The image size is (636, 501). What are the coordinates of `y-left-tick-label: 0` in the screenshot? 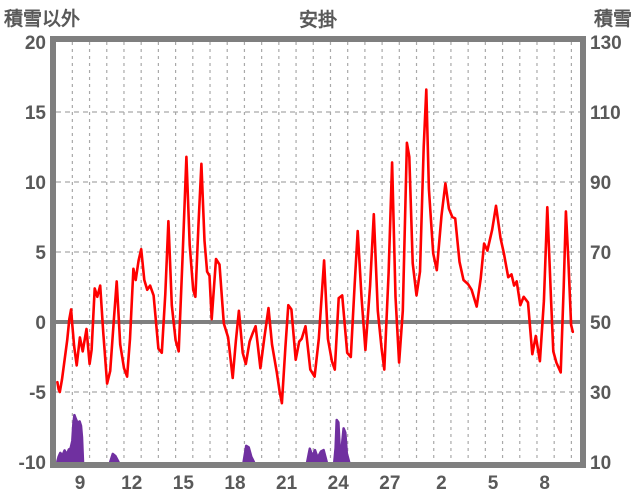 It's located at (40, 323).